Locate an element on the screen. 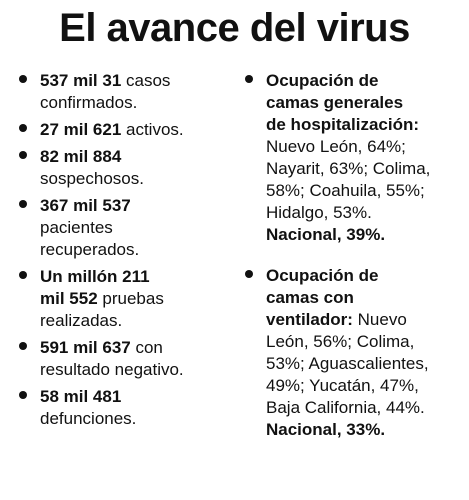  item-line: camas generales is located at coordinates (366, 103).